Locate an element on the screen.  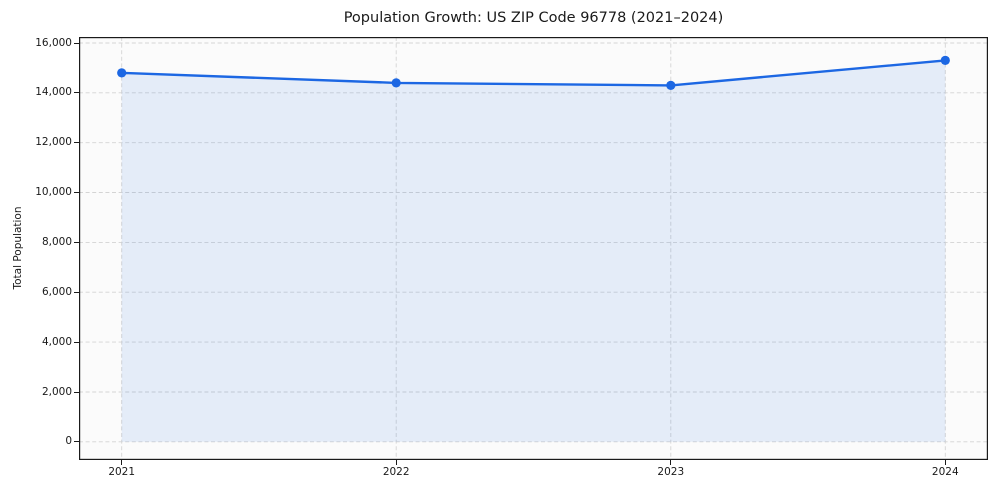
x-tick-label: 2023 is located at coordinates (671, 472).